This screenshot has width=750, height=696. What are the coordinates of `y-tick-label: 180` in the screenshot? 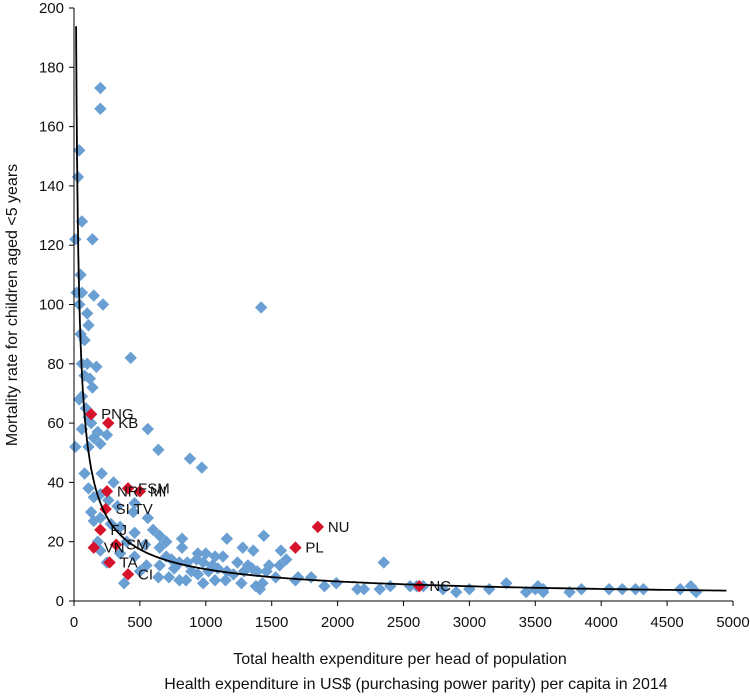 It's located at (51, 67).